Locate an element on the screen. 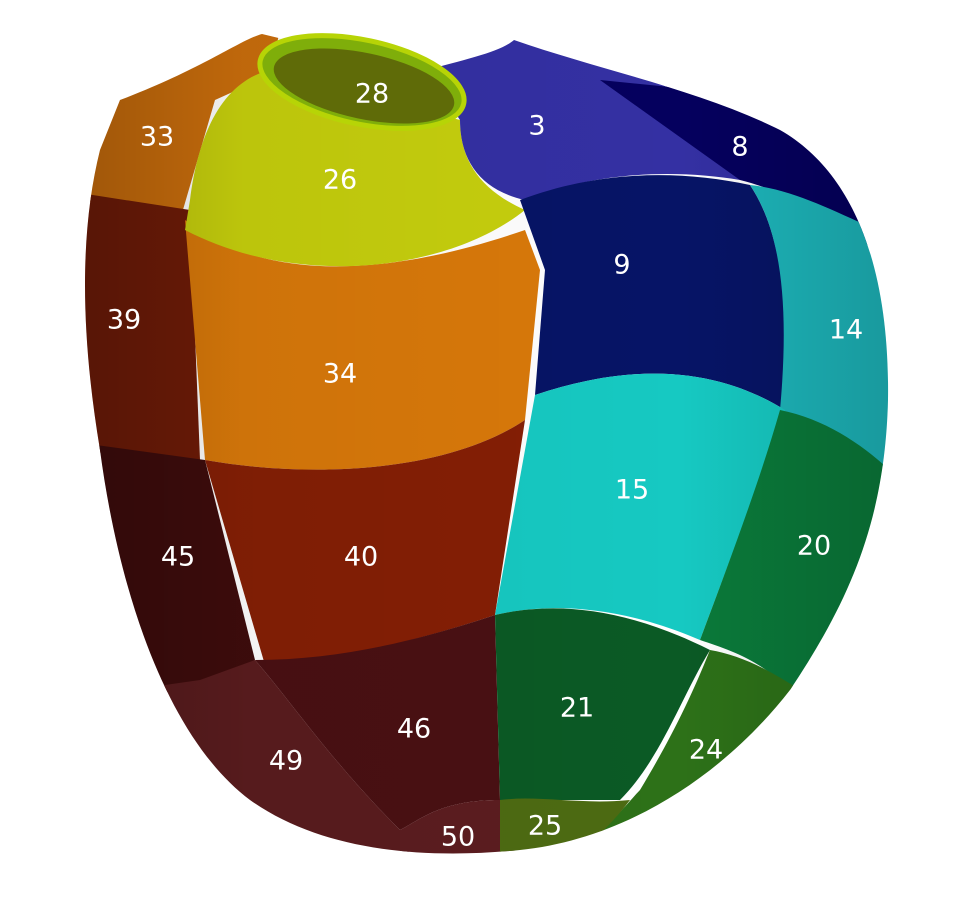 The height and width of the screenshot is (912, 972). segment-label-39: 39 is located at coordinates (124, 320).